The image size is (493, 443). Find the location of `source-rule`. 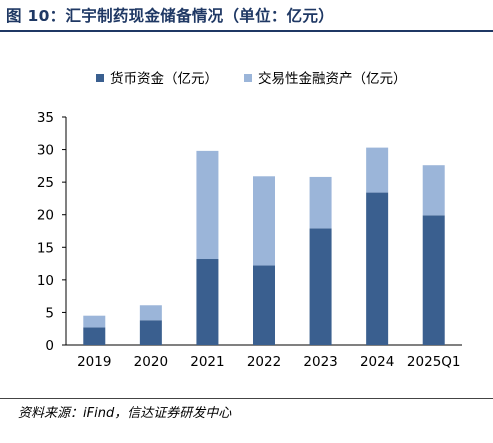

source-rule is located at coordinates (246, 398).